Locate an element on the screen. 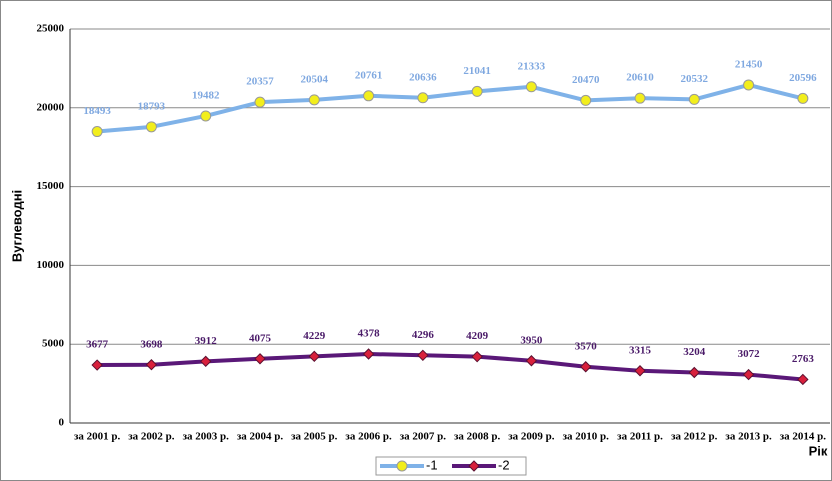 This screenshot has width=832, height=481. x-tick-label: за 2001 р. is located at coordinates (97, 437).